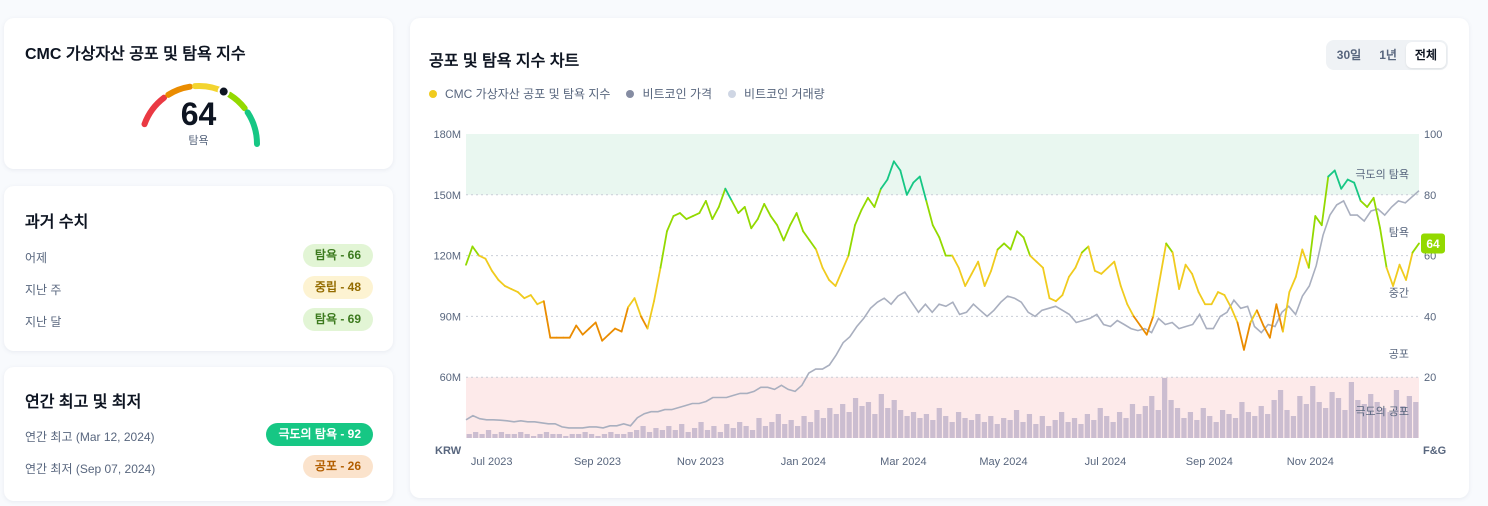 Image resolution: width=1488 pixels, height=506 pixels. Describe the element at coordinates (784, 94) in the screenshot. I see `legend-label: 비트코인 거래량` at that location.